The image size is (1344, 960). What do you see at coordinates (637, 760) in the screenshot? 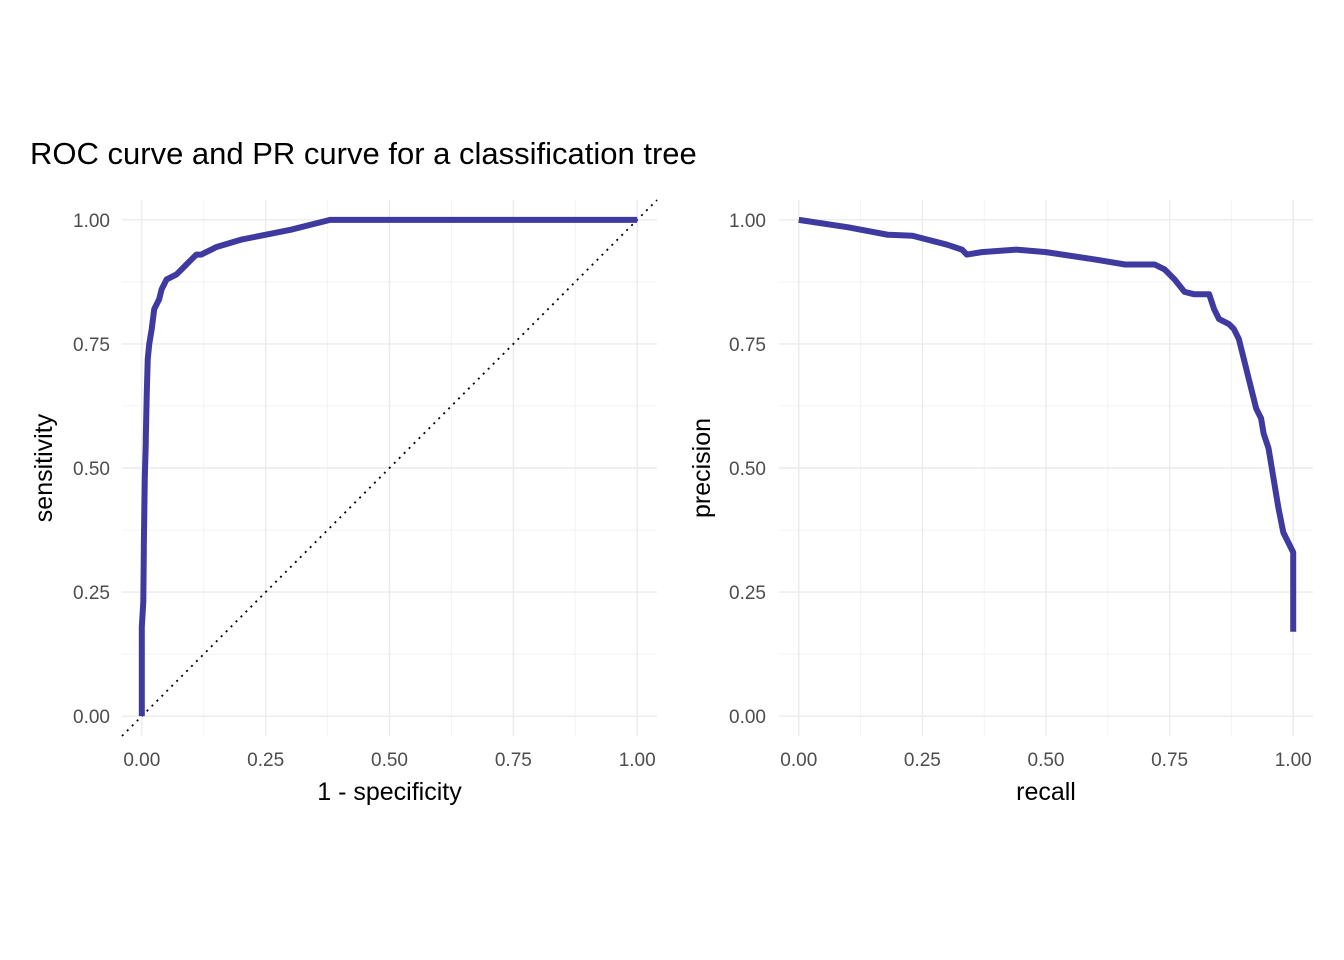
I see `roc-x-tick-label: 1.00` at bounding box center [637, 760].